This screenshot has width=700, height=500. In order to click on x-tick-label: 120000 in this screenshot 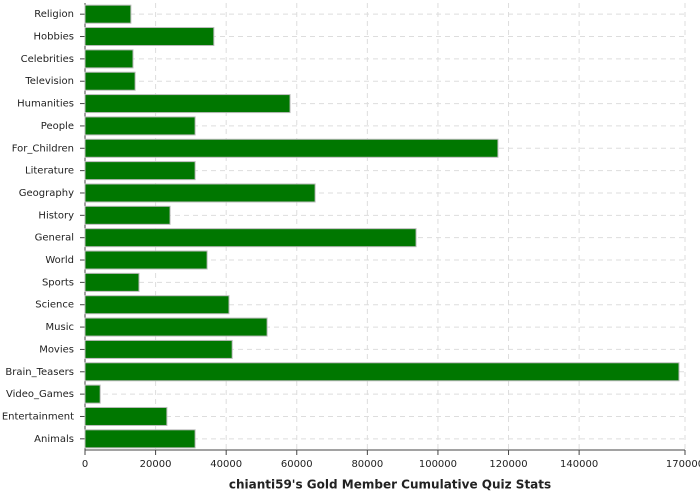, I will do `click(508, 464)`.